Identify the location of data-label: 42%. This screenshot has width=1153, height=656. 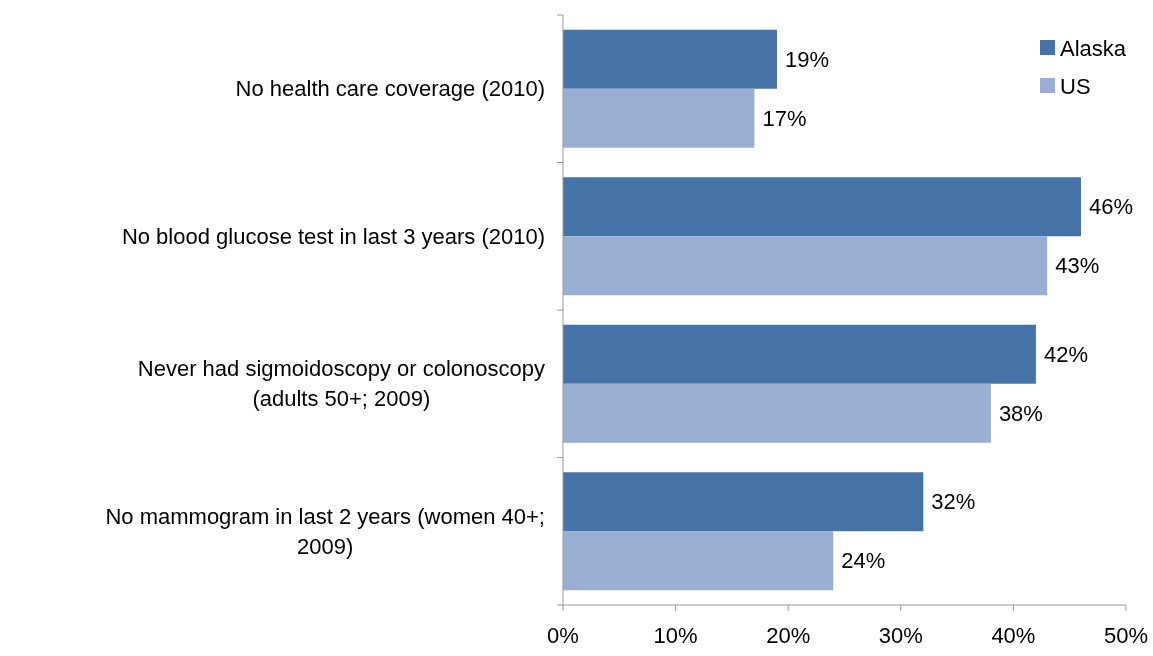
(1065, 354).